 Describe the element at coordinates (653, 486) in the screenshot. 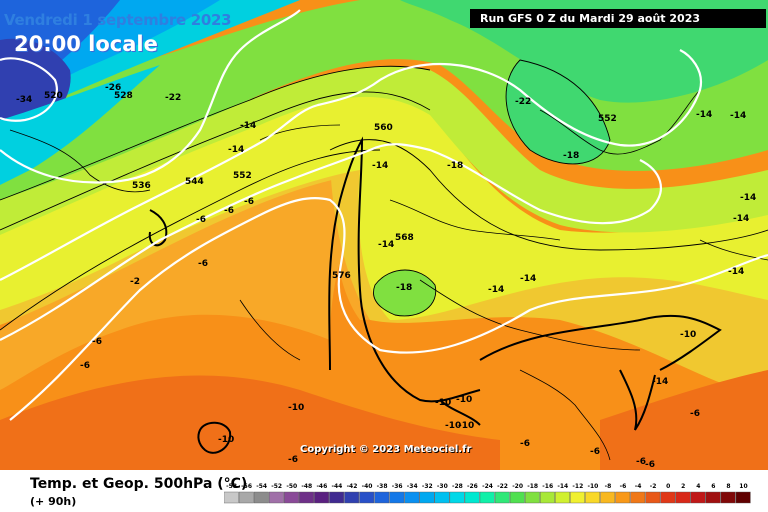

I see `legend-tick: -2` at that location.